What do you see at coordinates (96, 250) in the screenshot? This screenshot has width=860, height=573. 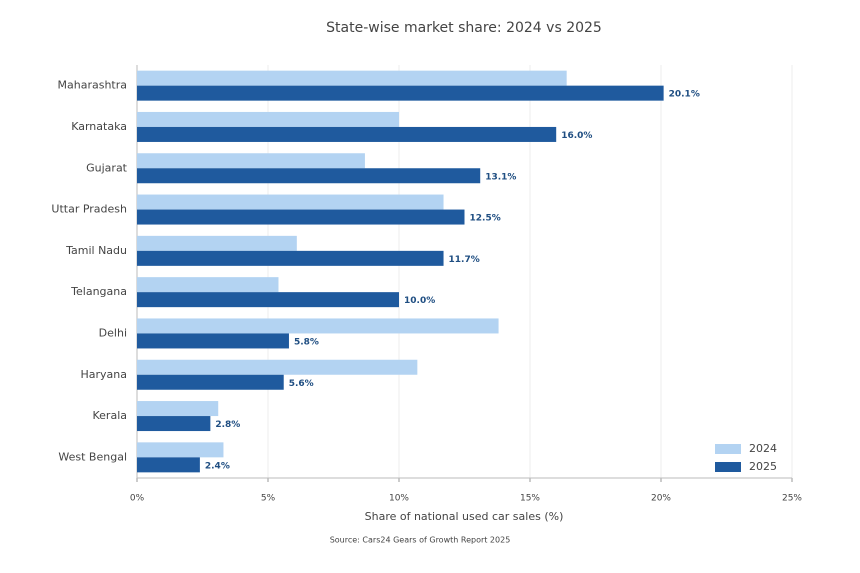 I see `y-tick-label: Tamil Nadu` at bounding box center [96, 250].